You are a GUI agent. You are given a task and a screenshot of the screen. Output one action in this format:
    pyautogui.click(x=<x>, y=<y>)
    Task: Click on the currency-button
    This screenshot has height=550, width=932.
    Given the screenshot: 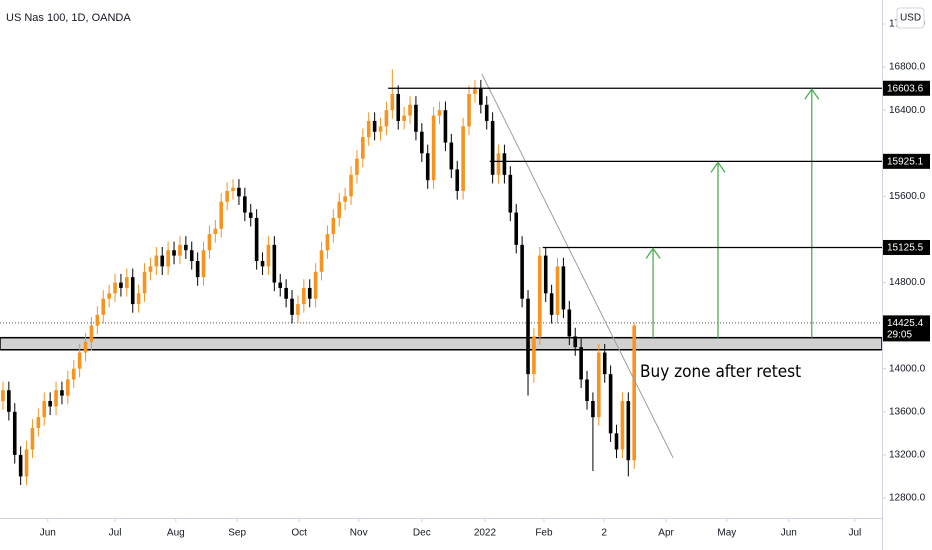 What is the action you would take?
    pyautogui.click(x=910, y=18)
    